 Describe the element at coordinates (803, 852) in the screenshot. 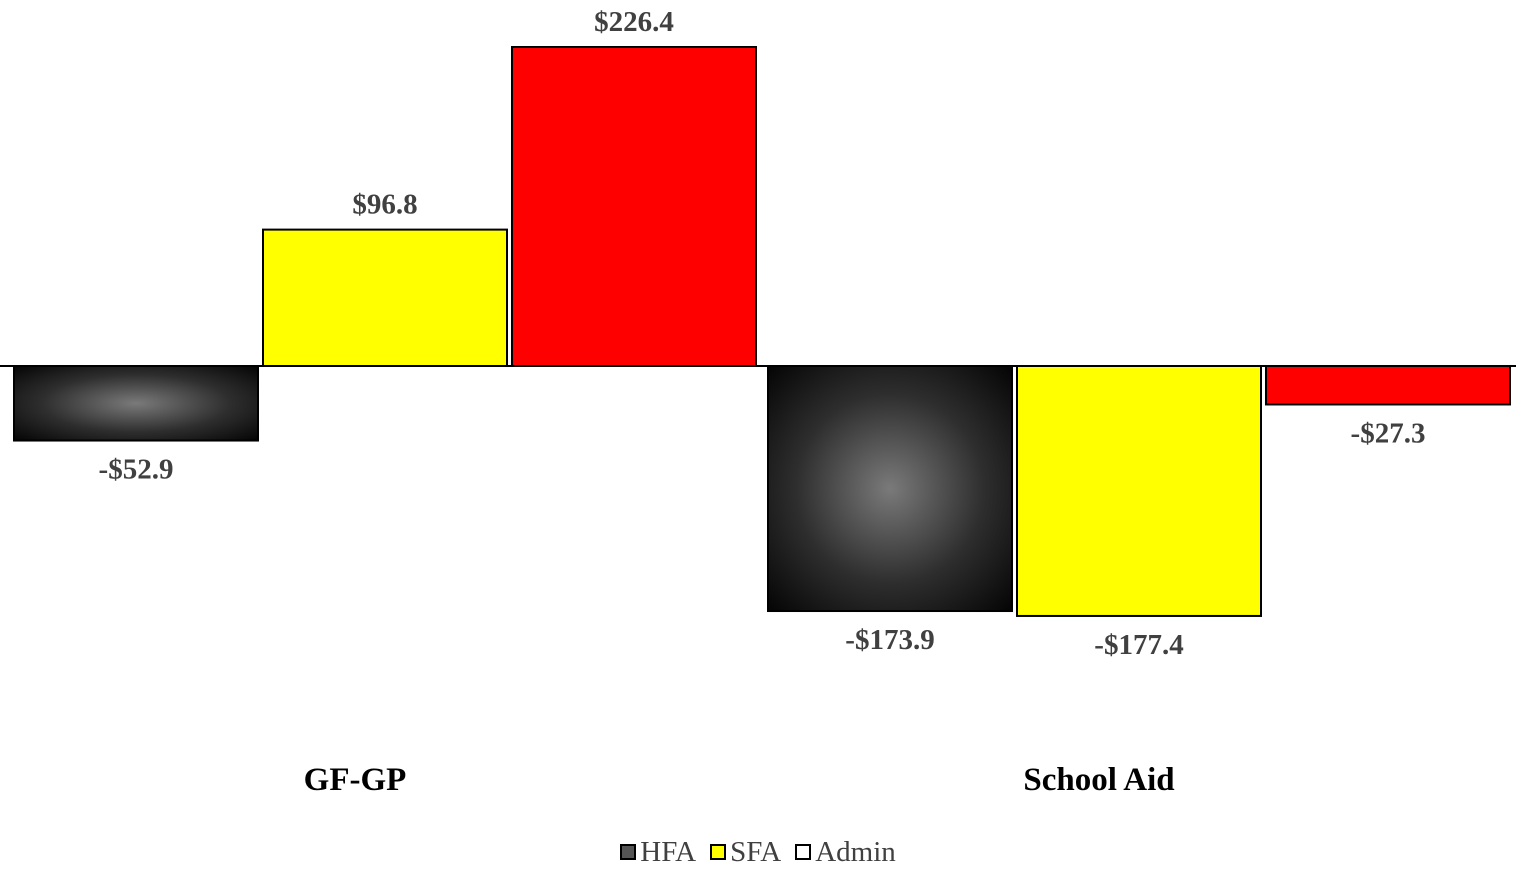

I see `legend-swatch-admin` at that location.